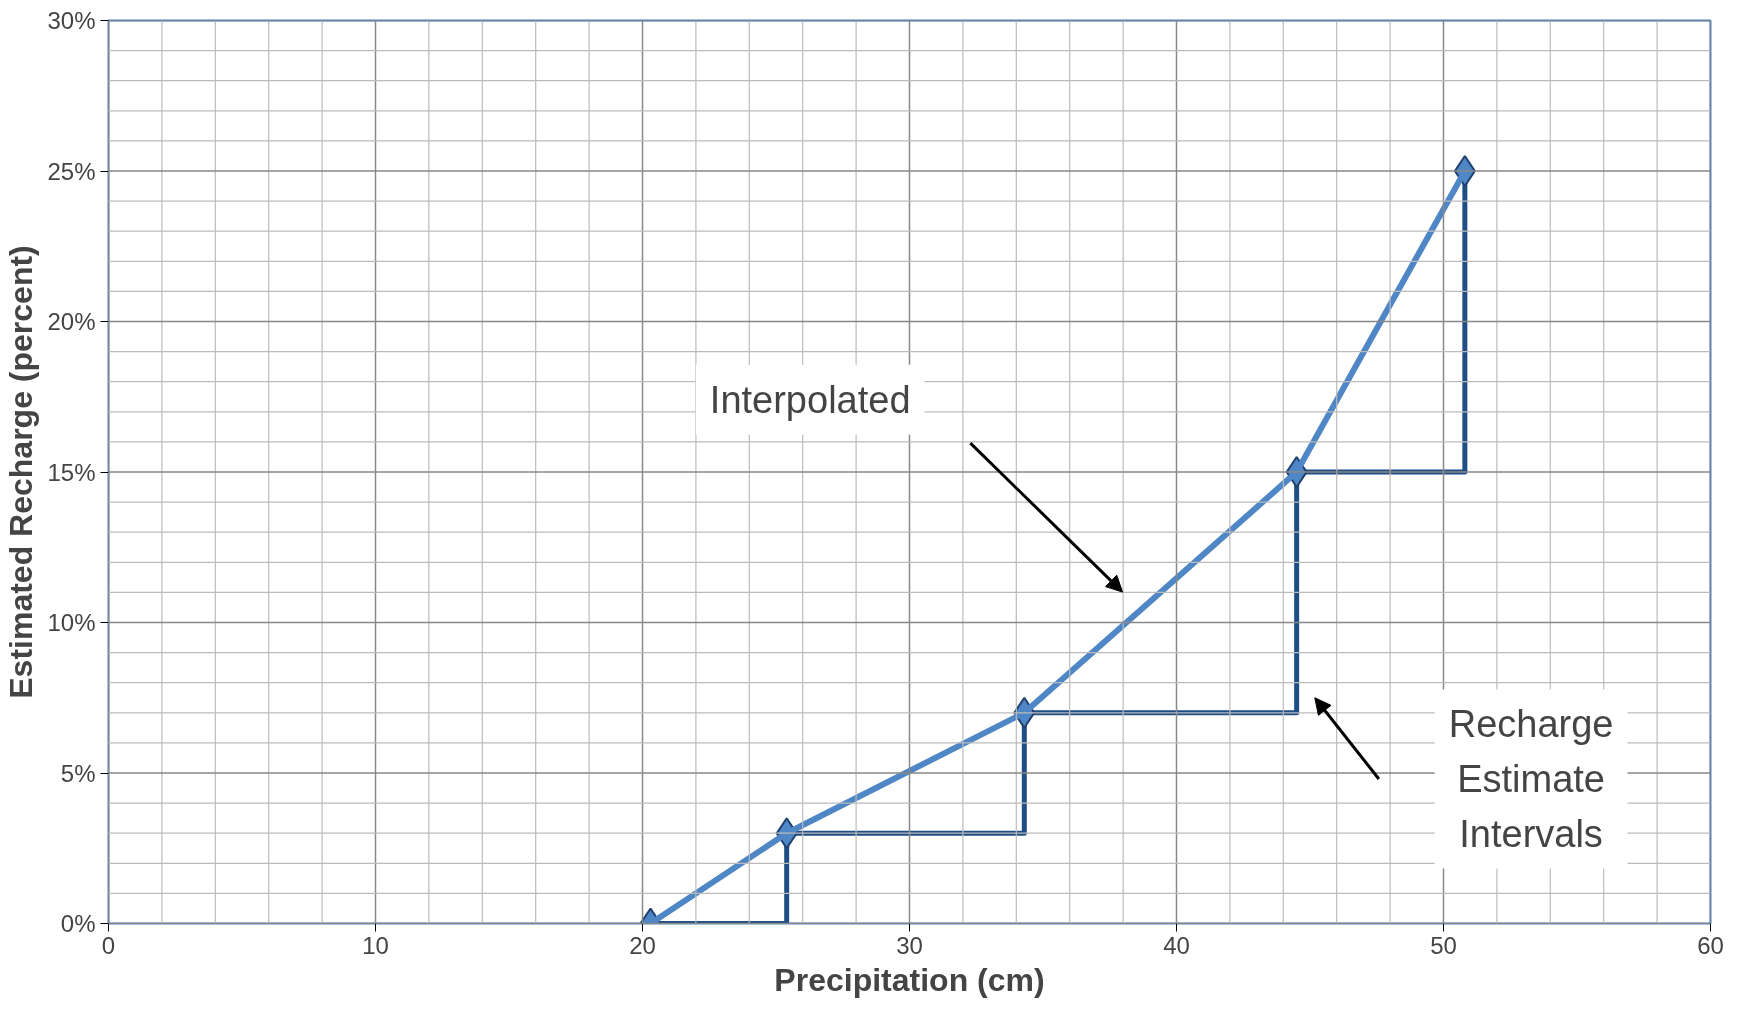  Describe the element at coordinates (642, 945) in the screenshot. I see `x-tick-label: 20` at that location.